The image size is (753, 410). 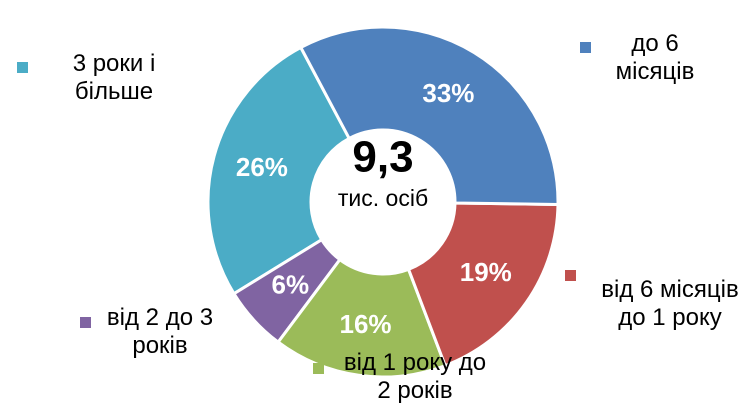 What do you see at coordinates (655, 57) in the screenshot?
I see `legend-label: до 6 місяців` at bounding box center [655, 57].